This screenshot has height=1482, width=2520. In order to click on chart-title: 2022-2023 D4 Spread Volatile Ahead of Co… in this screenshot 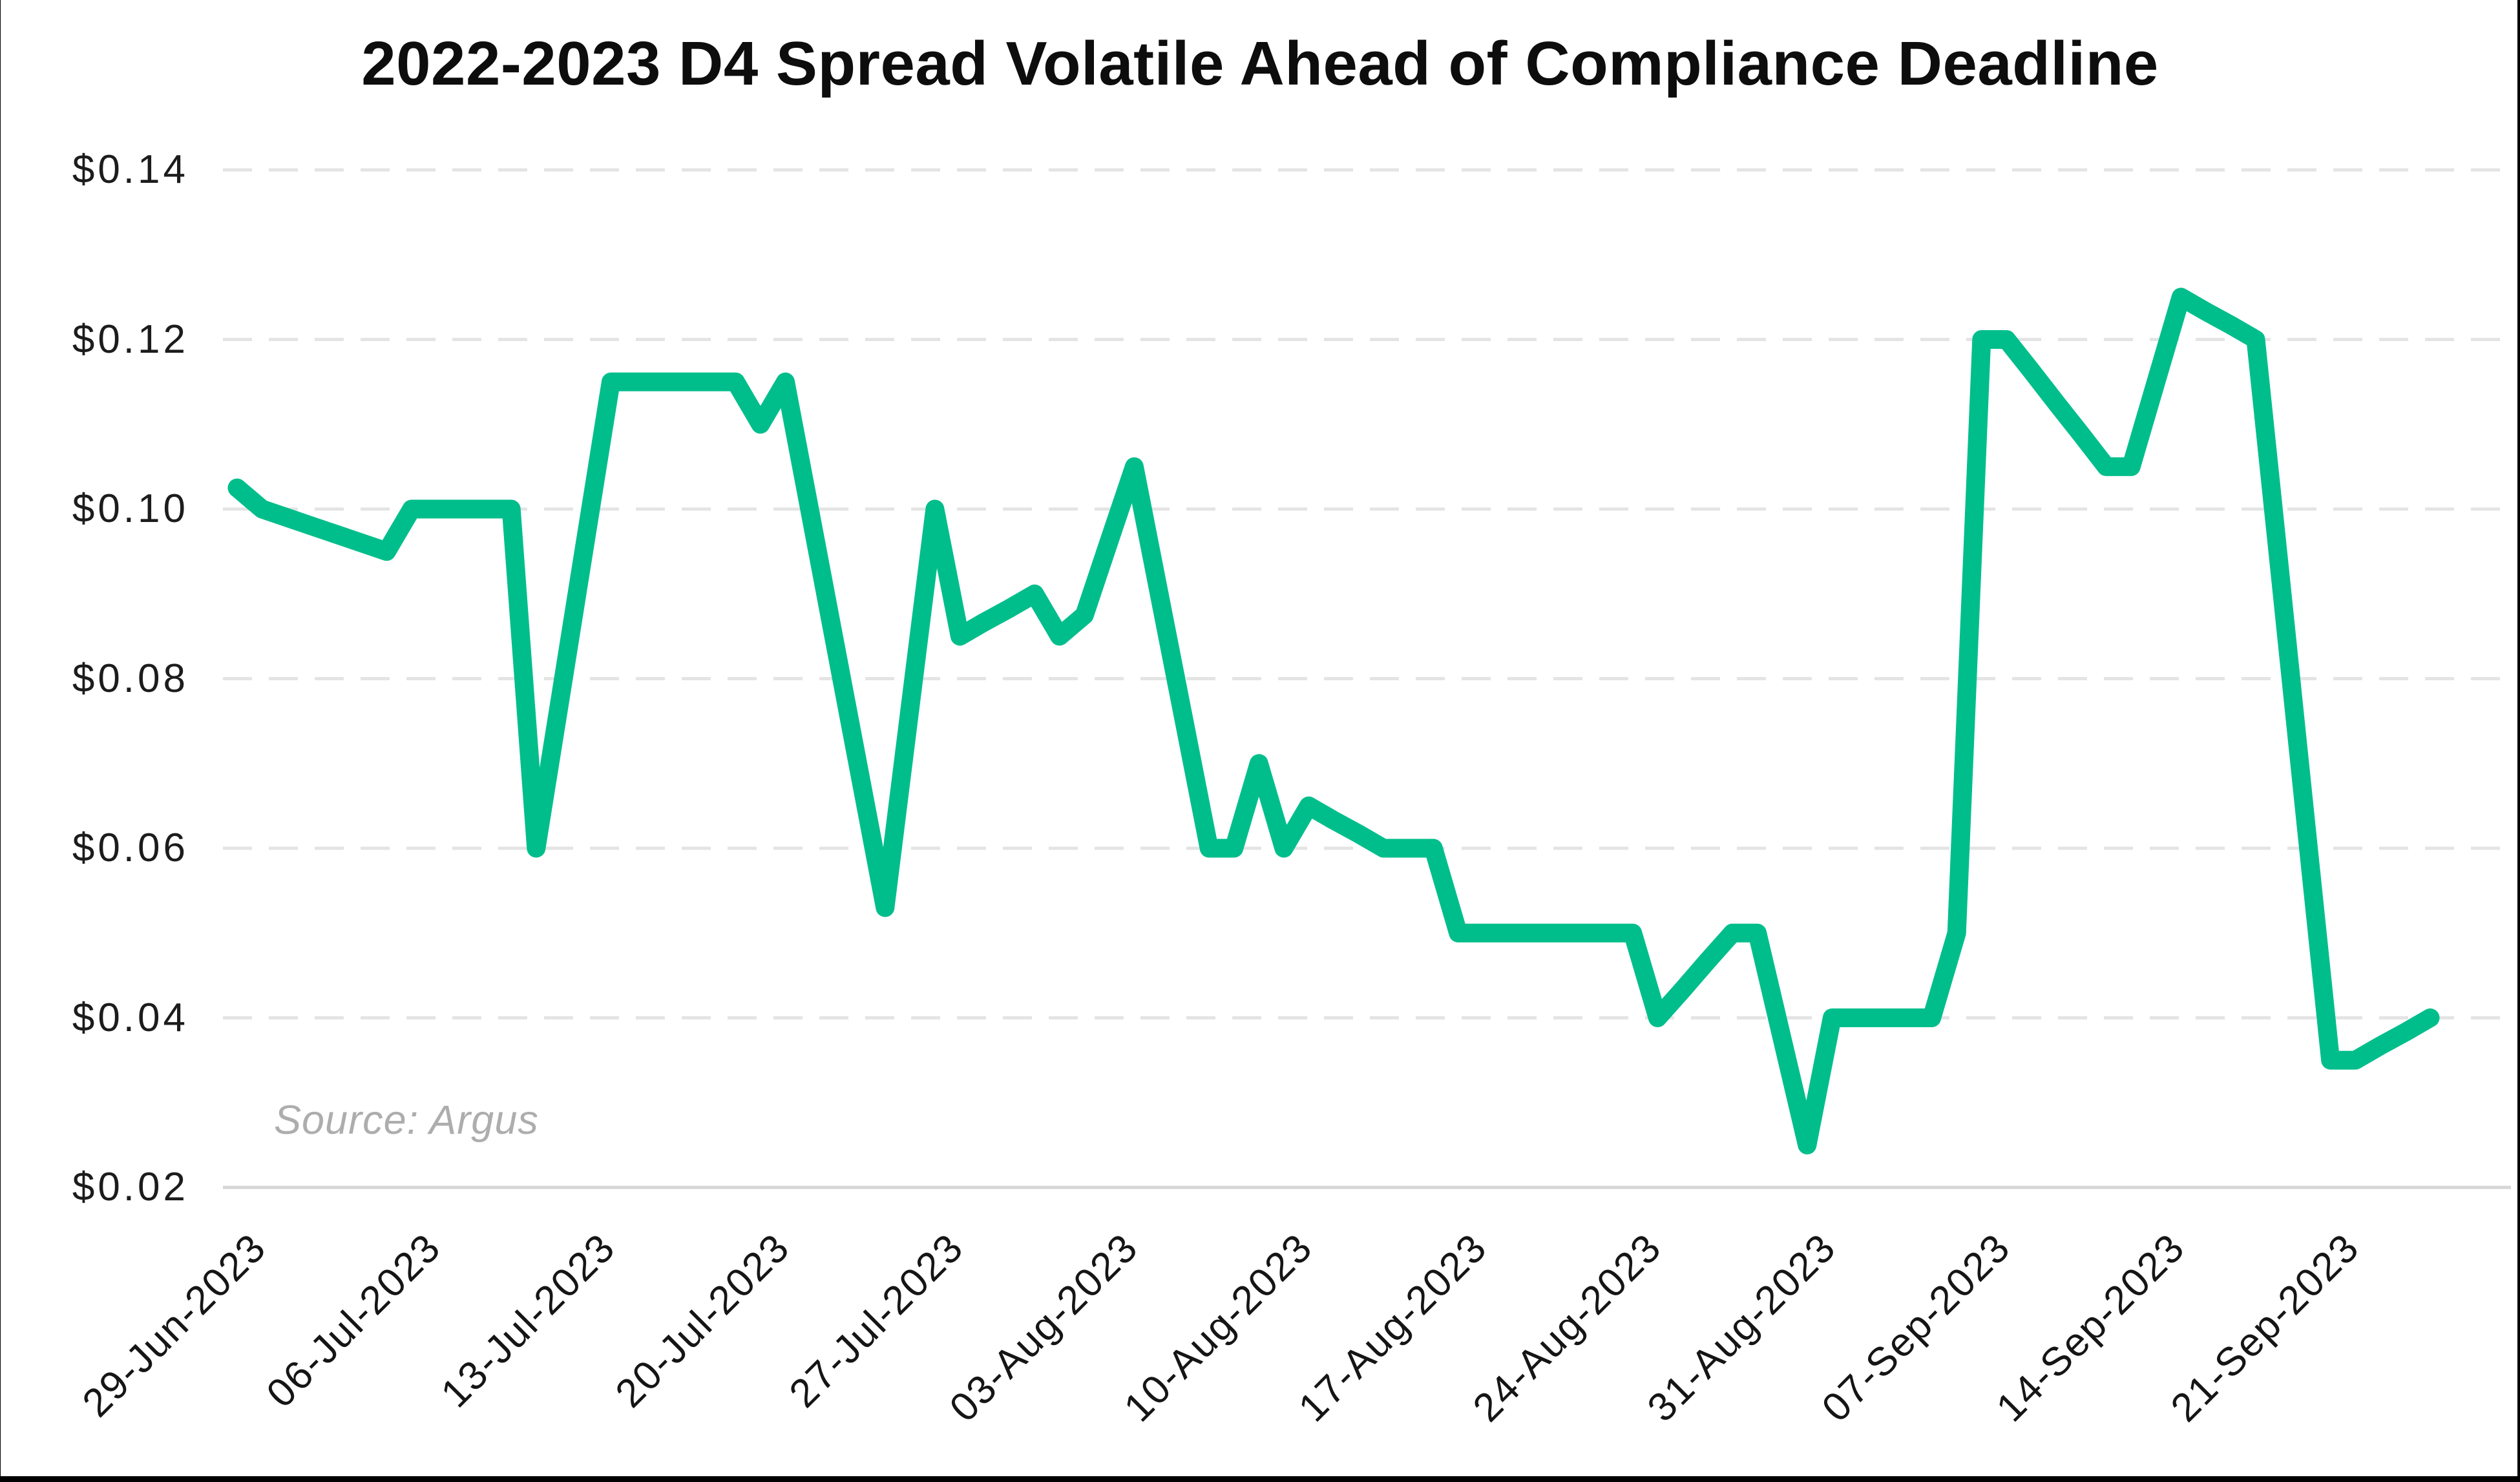, I will do `click(1260, 63)`.